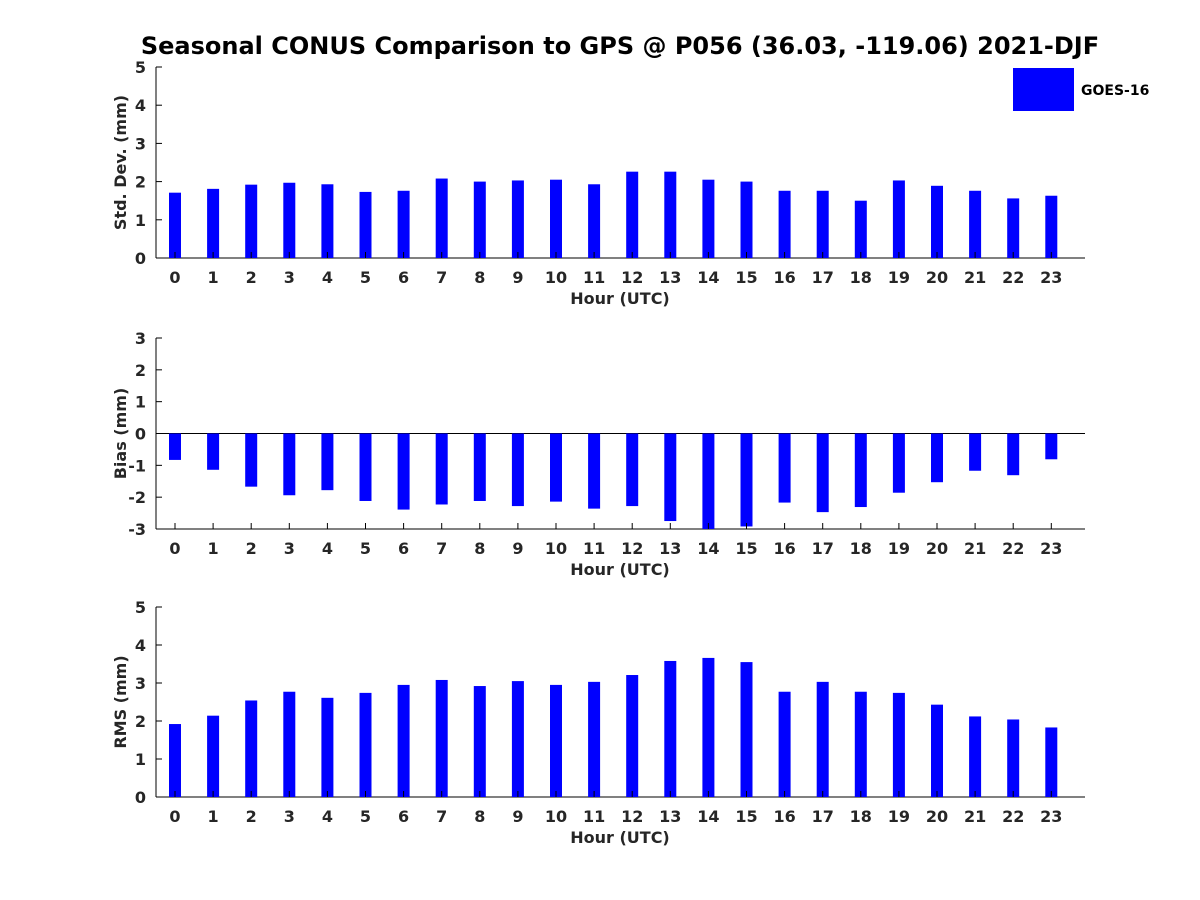 The width and height of the screenshot is (1200, 900). What do you see at coordinates (403, 548) in the screenshot?
I see `bias-x-tick-label: 6` at bounding box center [403, 548].